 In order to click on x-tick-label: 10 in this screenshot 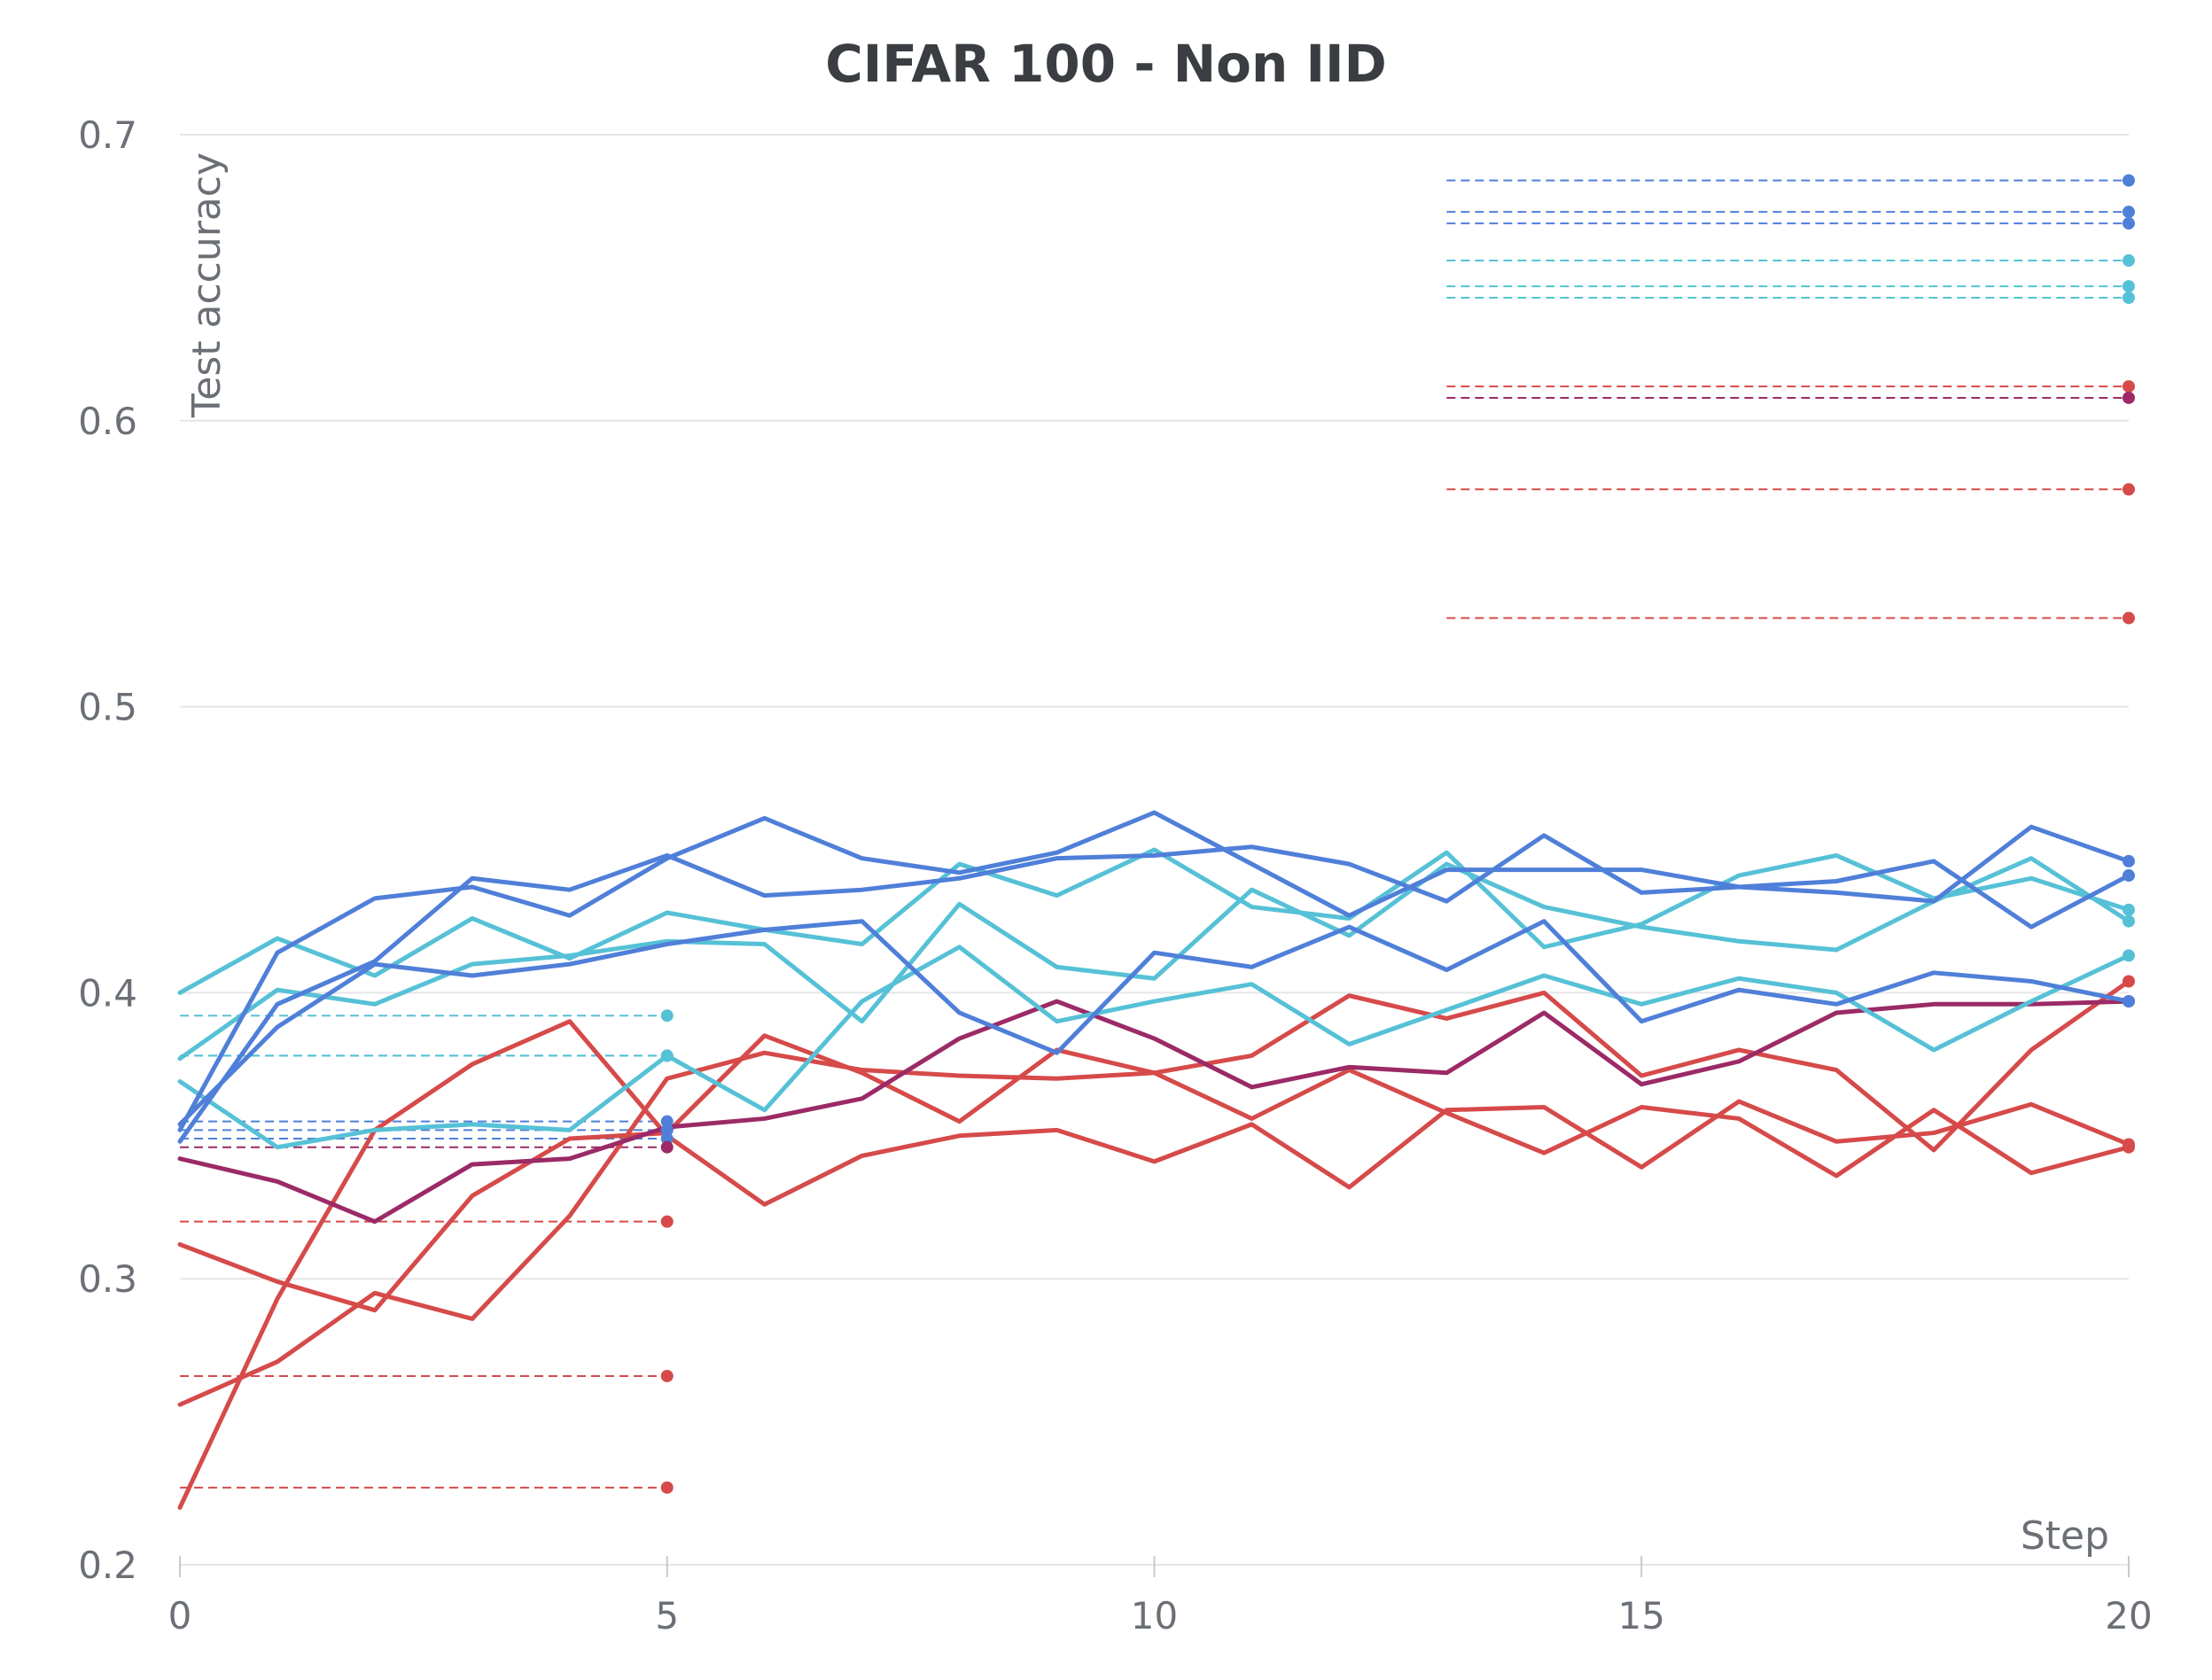, I will do `click(1154, 1615)`.